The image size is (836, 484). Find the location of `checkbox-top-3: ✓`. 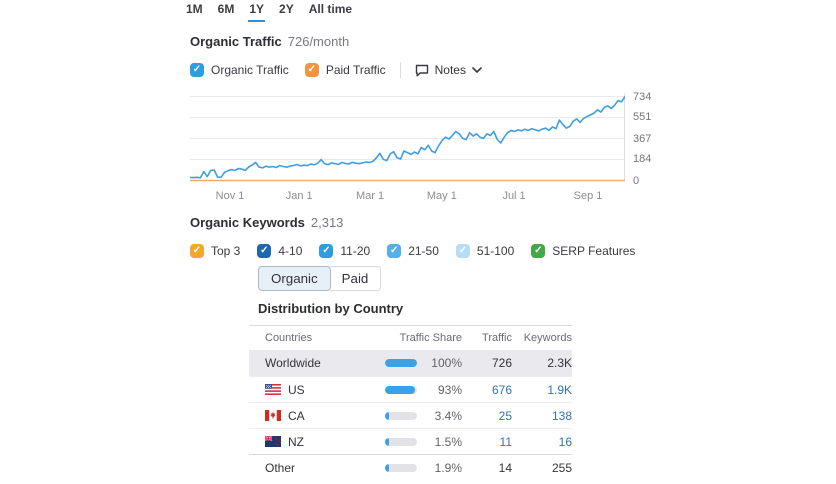

checkbox-top-3: ✓ is located at coordinates (197, 251).